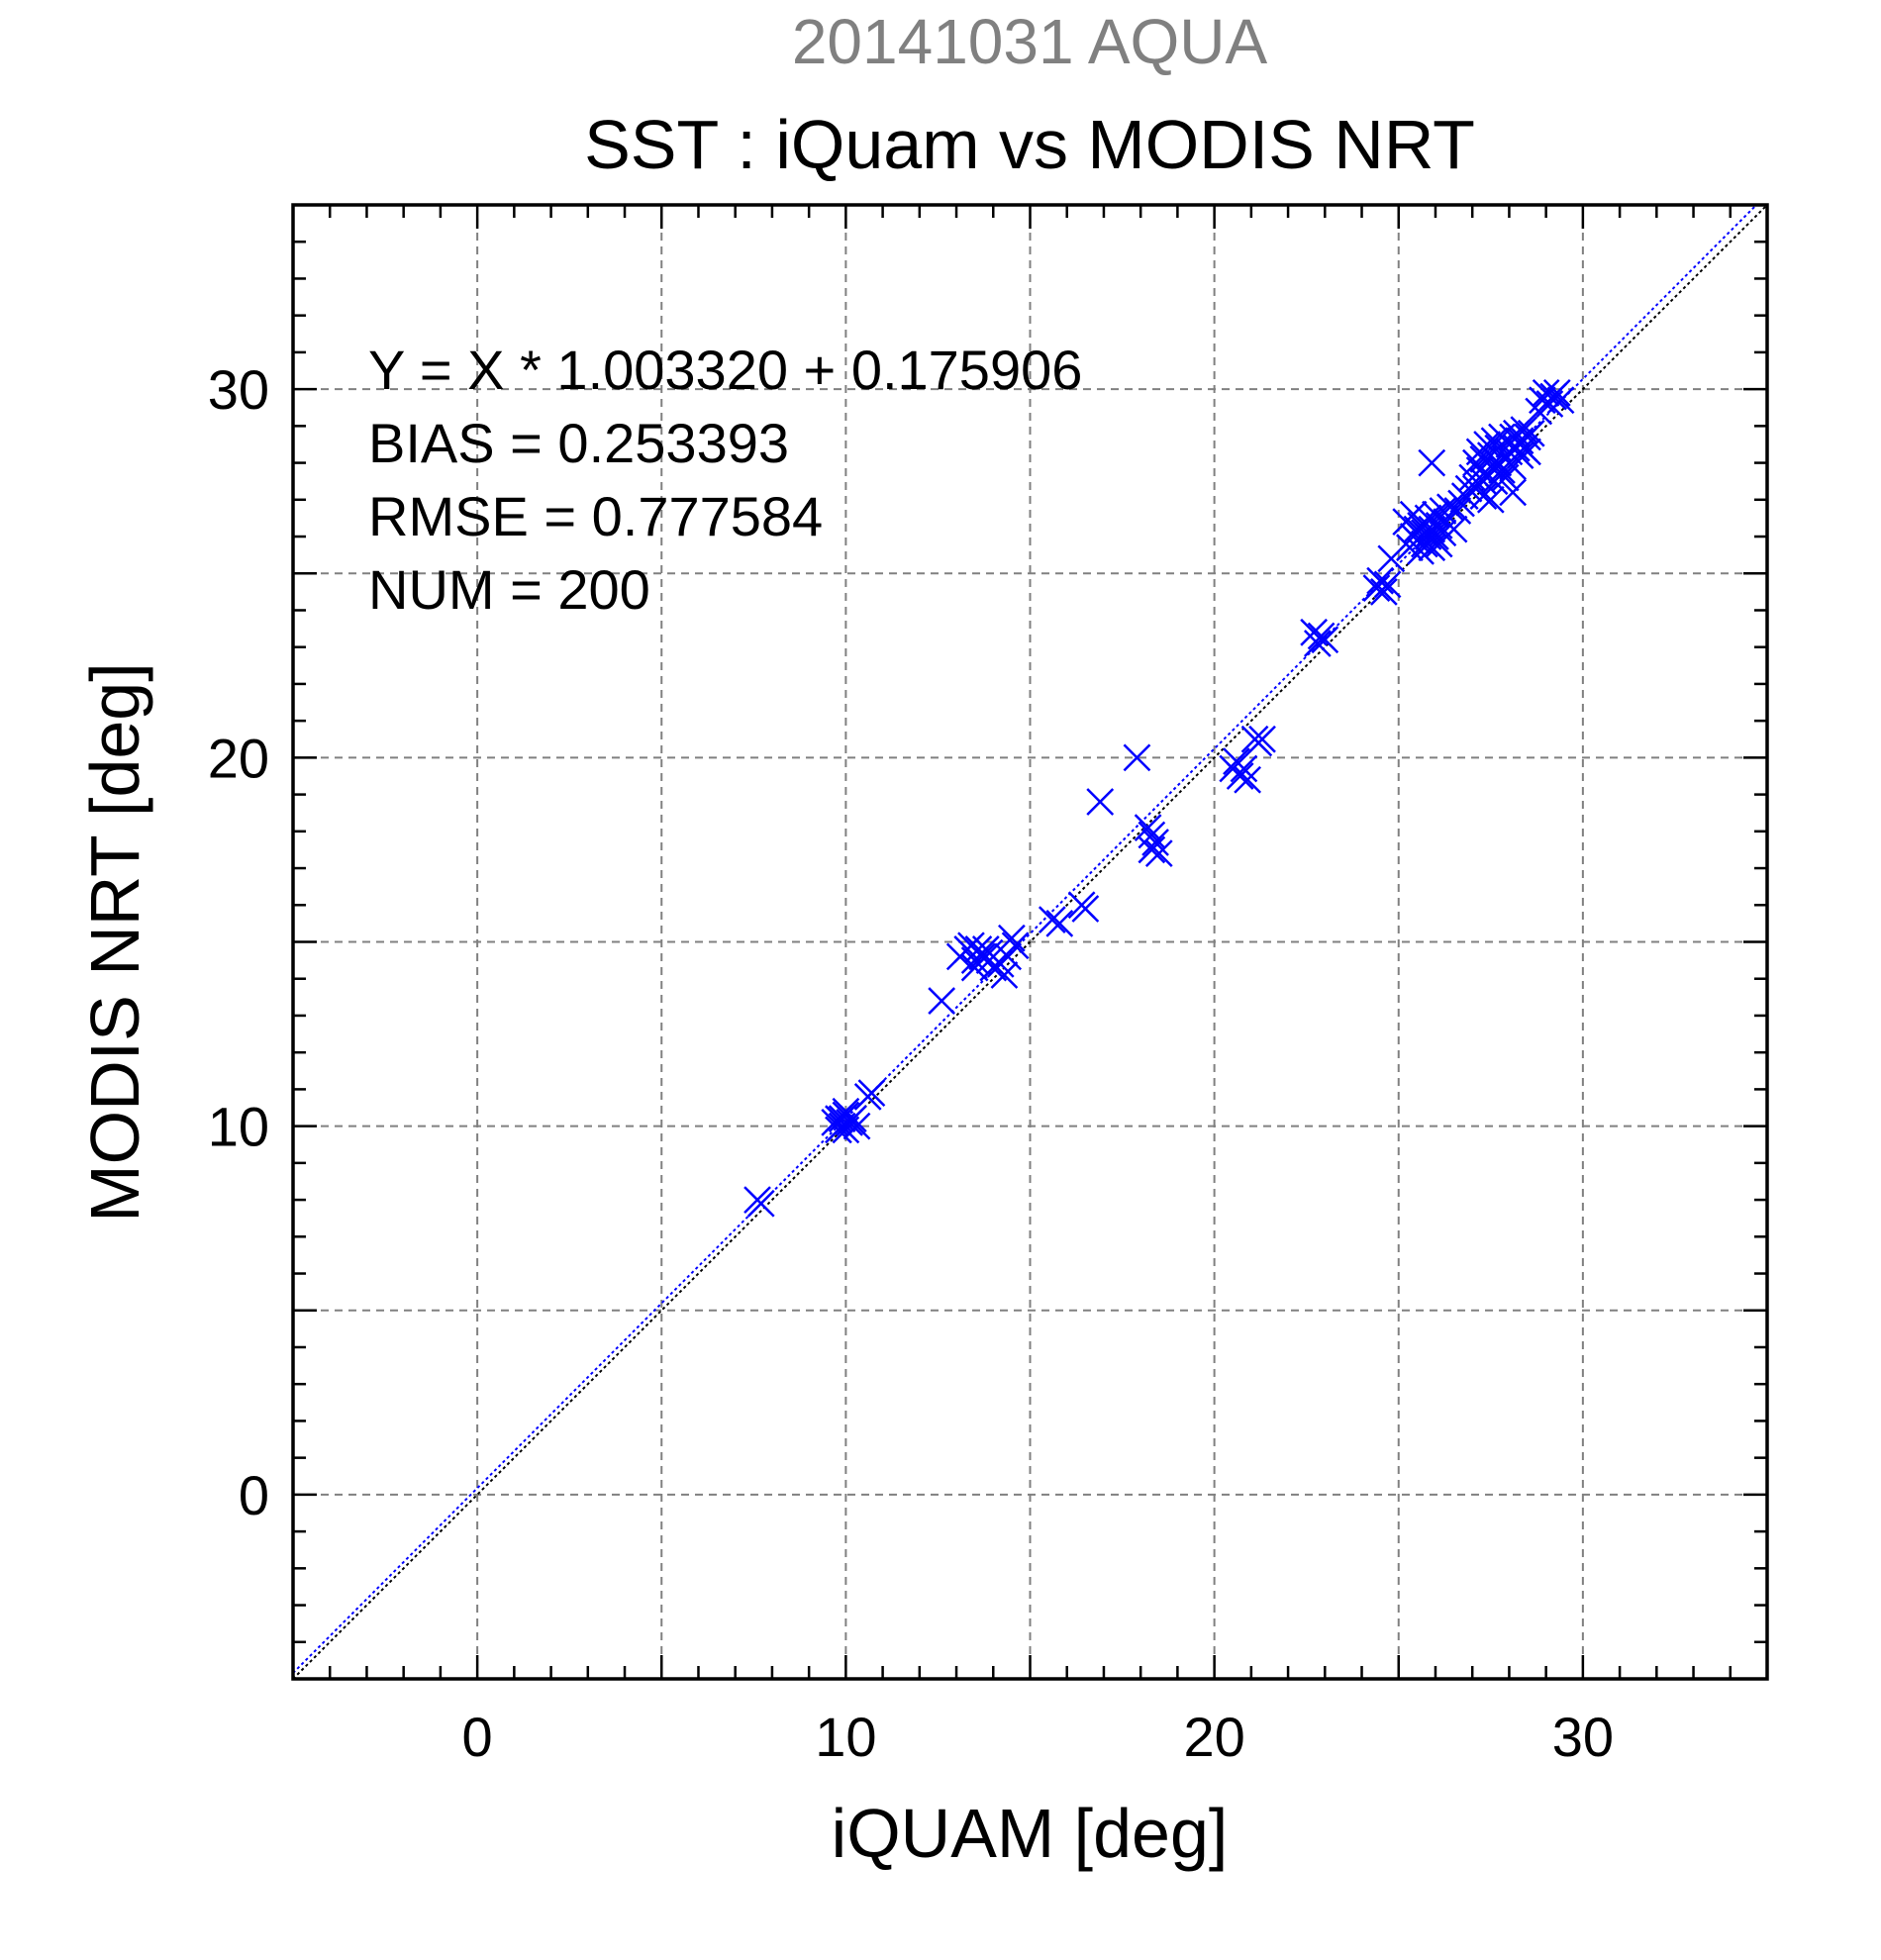 This screenshot has height=1960, width=1881. Describe the element at coordinates (1038, 1737) in the screenshot. I see `x-tick-labels: 0 10 20 30` at that location.